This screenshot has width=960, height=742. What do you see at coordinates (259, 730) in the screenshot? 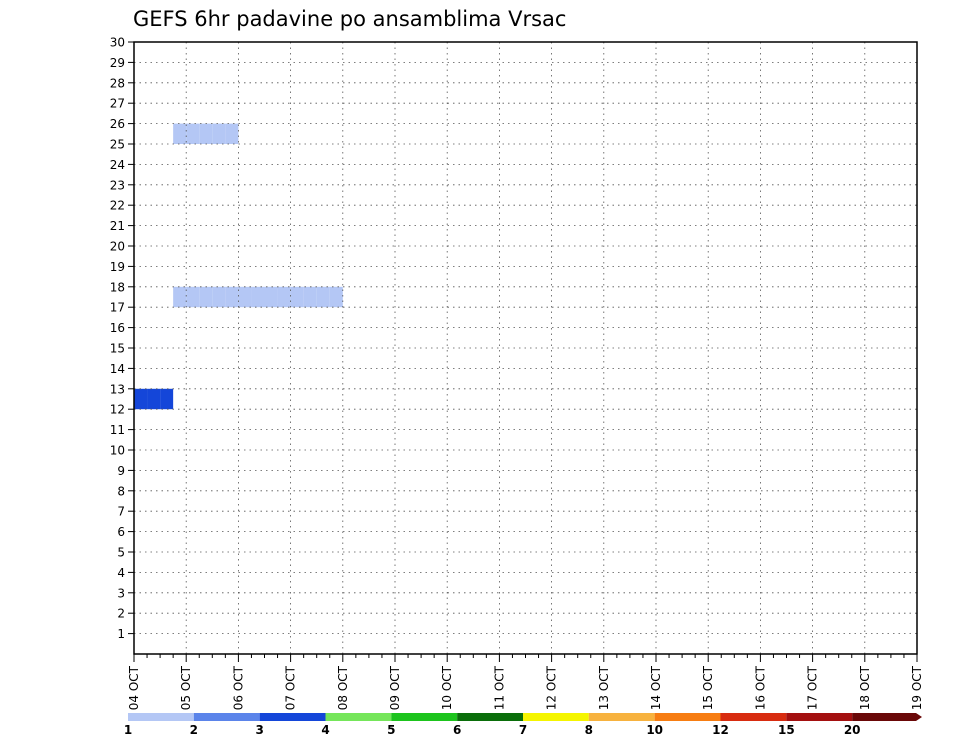
I see `colorbar-label: 3` at bounding box center [259, 730].